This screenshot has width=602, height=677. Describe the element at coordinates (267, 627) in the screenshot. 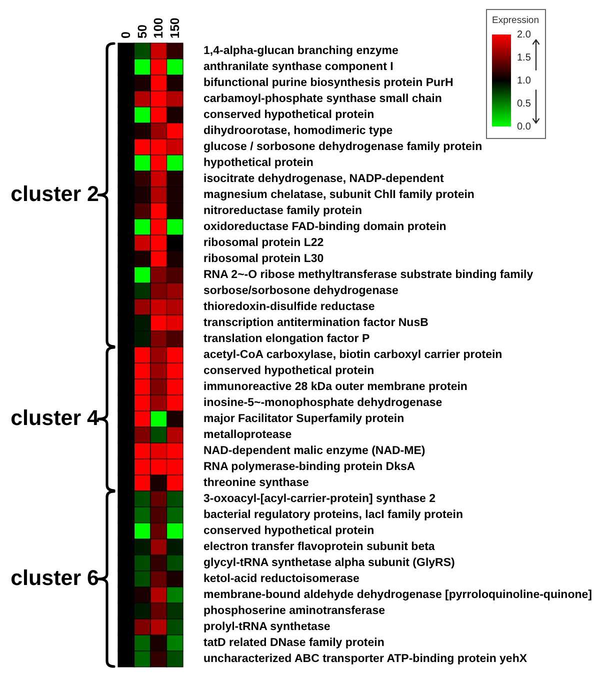

I see `y-tick-label: prolyl-tRNA synthetase` at that location.